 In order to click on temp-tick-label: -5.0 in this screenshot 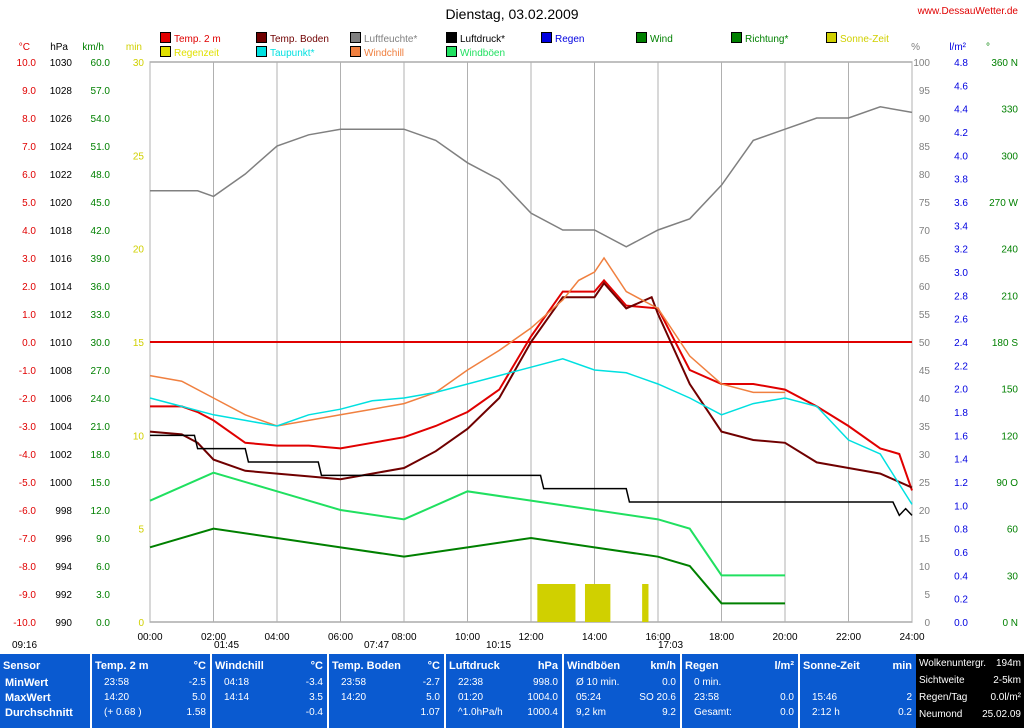, I will do `click(28, 483)`.